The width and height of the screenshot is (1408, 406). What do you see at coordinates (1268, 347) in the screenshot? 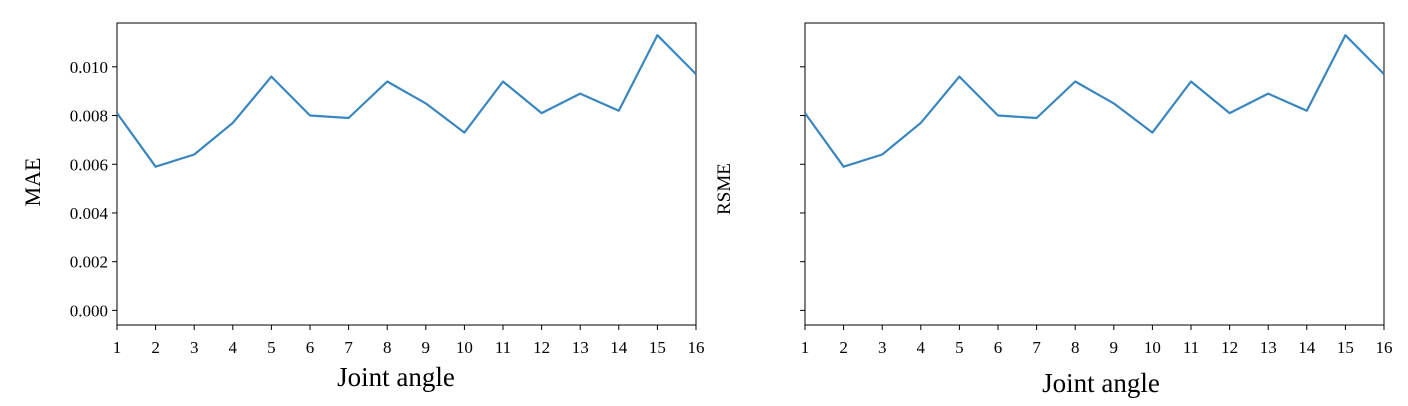
I see `rsme-x-tick-label: 13` at bounding box center [1268, 347].